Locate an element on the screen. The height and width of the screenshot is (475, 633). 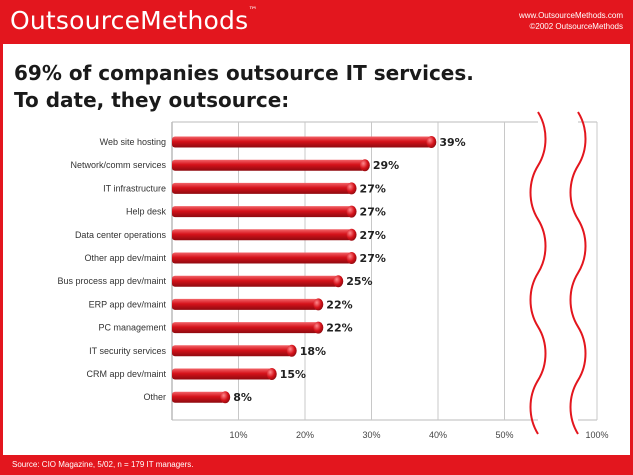
x-tick-label: 100% is located at coordinates (596, 435).